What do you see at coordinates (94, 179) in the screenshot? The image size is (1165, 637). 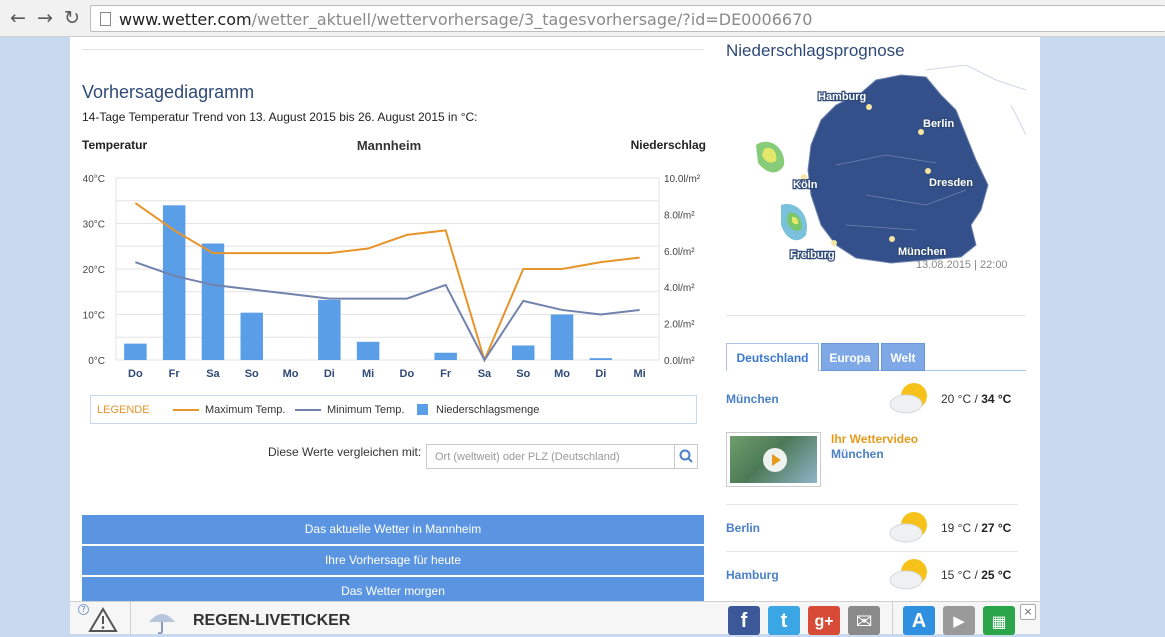 I see `left-tick-label: 40°C` at bounding box center [94, 179].